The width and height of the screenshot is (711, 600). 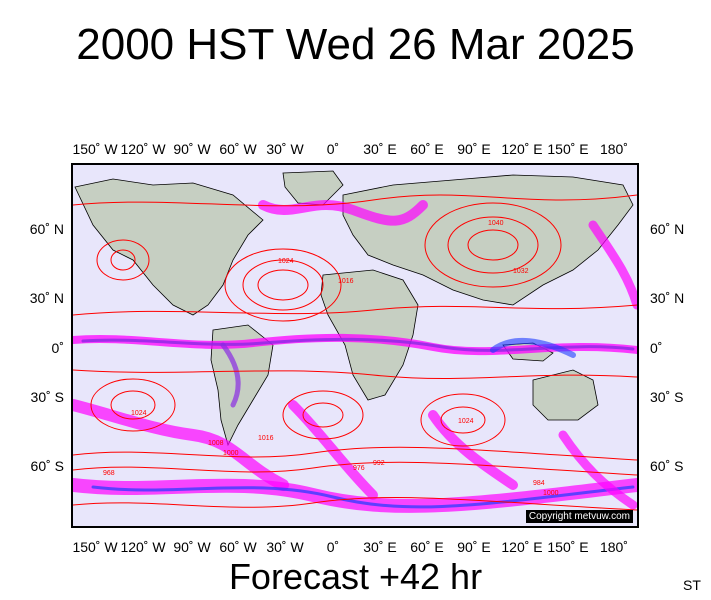 I want to click on lat-label-0-left: 0˚, so click(x=57, y=348).